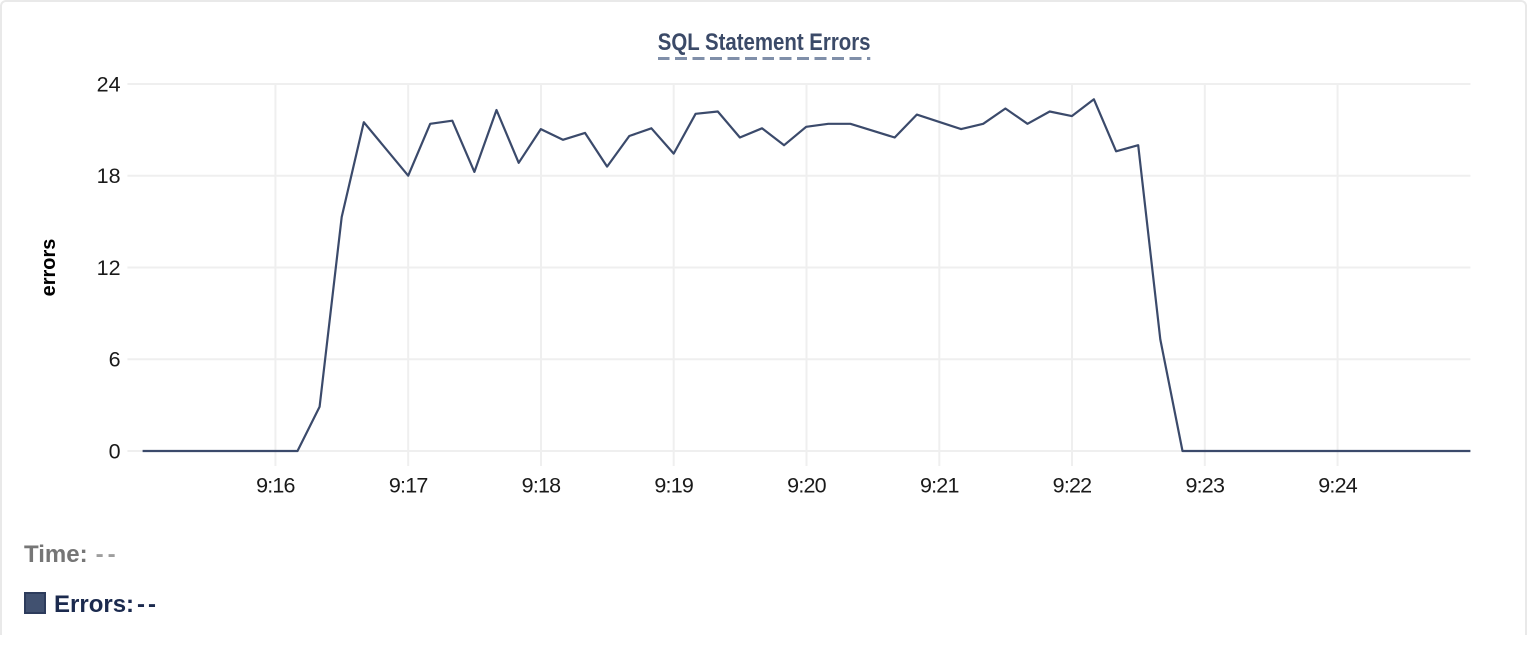  What do you see at coordinates (408, 485) in the screenshot?
I see `svg-text: 9:17` at bounding box center [408, 485].